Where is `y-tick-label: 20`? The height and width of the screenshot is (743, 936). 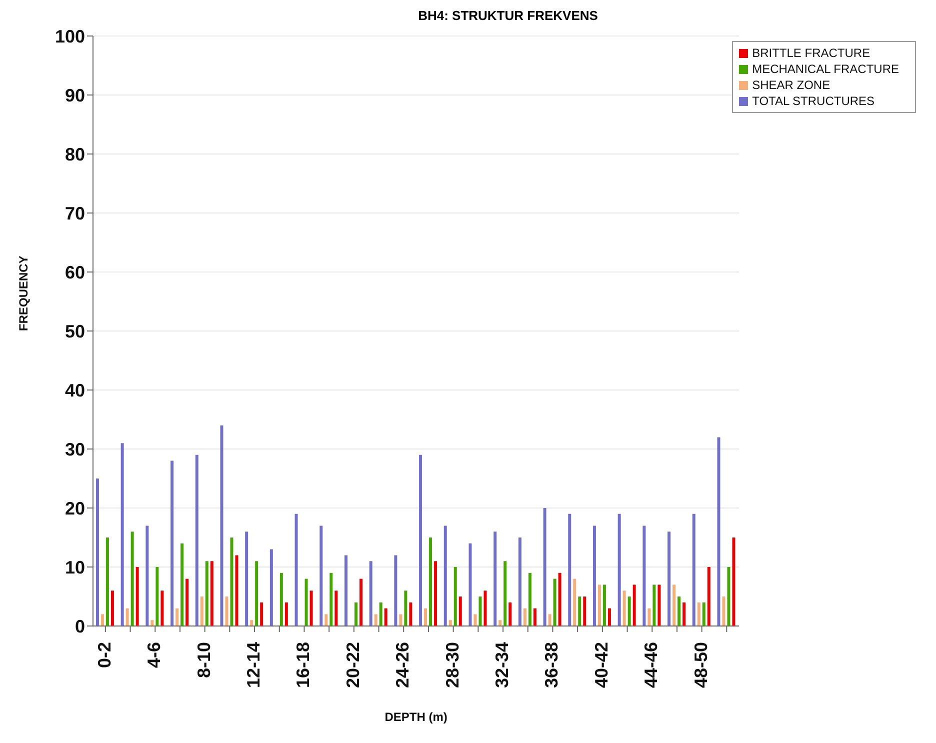 y-tick-label: 20 is located at coordinates (74, 508).